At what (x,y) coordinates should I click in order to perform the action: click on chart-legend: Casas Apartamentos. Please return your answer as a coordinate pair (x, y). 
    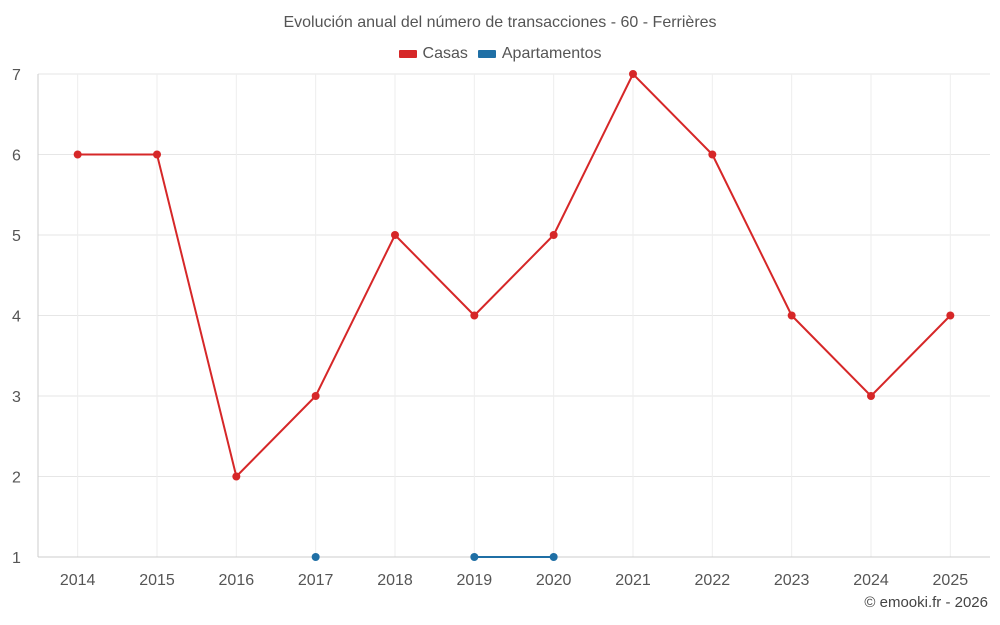
    Looking at the image, I should click on (500, 54).